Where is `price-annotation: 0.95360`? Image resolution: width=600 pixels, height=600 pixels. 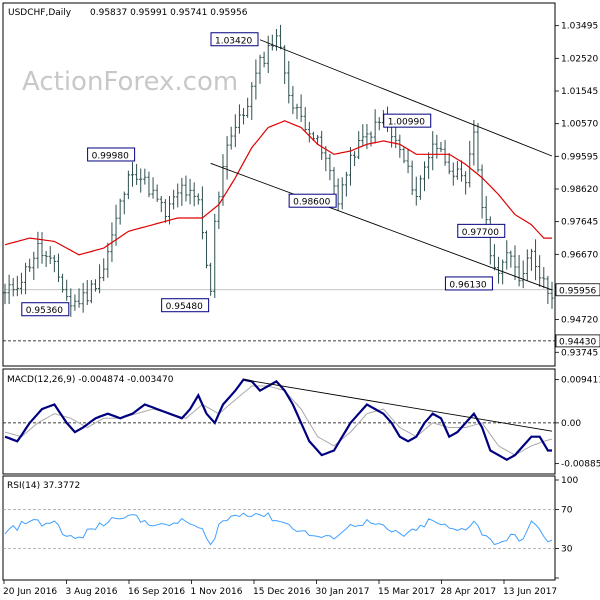 price-annotation: 0.95360 is located at coordinates (45, 309).